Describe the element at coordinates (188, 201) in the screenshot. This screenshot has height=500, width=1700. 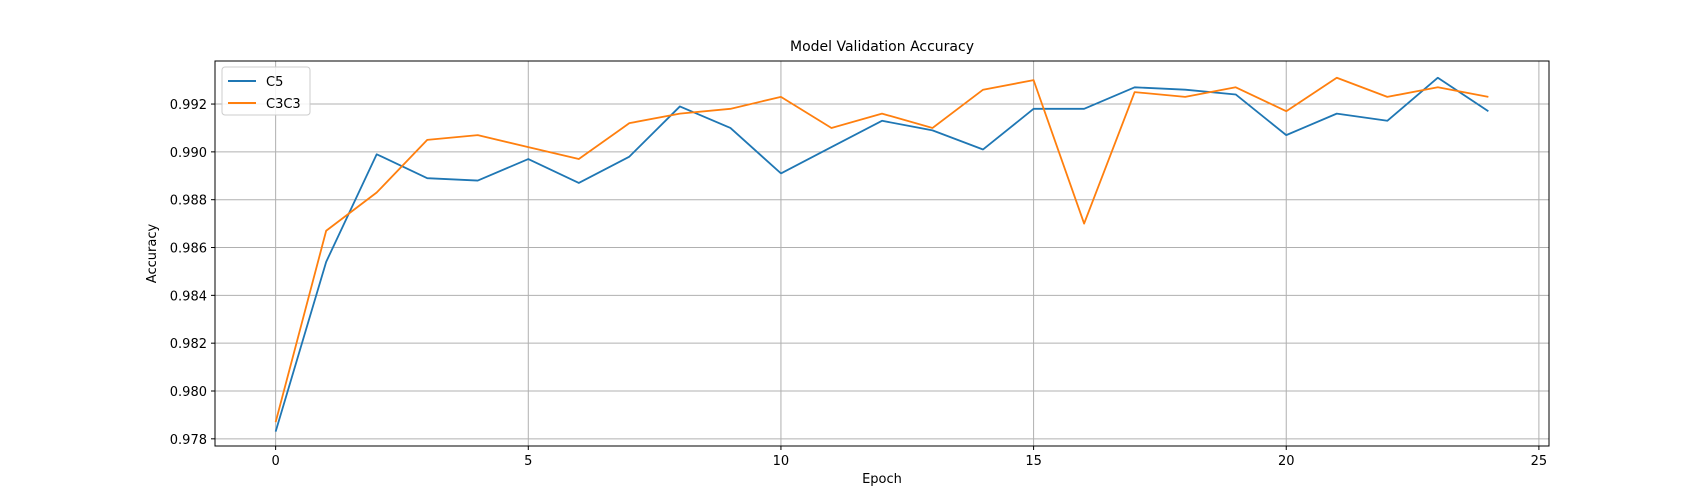
I see `y-tick-label: 0.988` at that location.